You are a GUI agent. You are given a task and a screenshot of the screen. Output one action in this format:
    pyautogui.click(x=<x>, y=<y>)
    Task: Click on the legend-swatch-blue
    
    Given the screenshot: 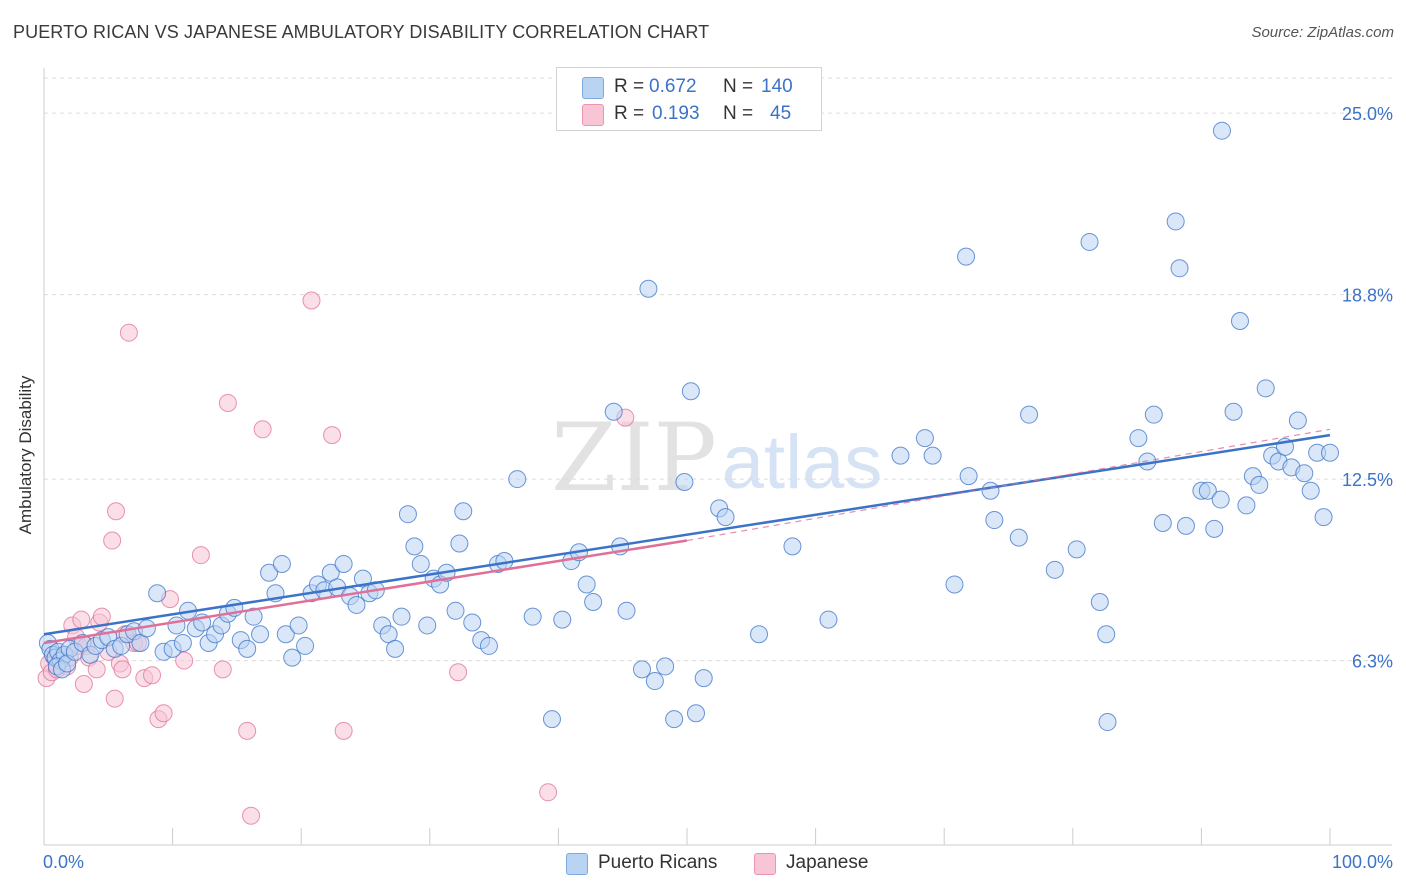 What is the action you would take?
    pyautogui.click(x=577, y=864)
    